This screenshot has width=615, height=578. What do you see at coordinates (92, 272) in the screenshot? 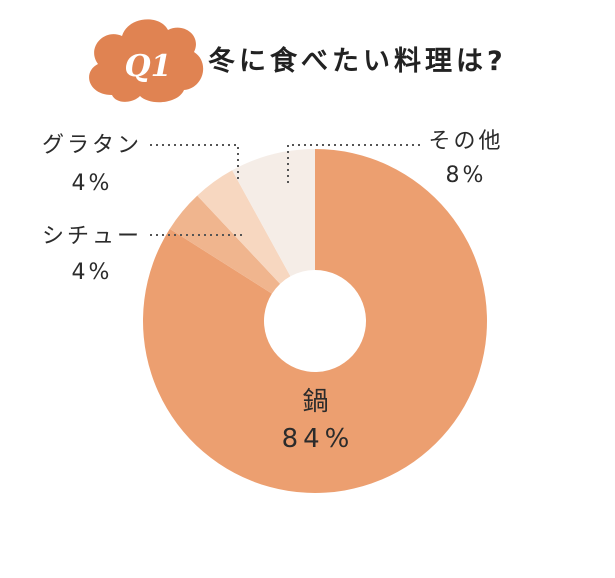
I see `label-stew-value: 4%` at bounding box center [92, 272].